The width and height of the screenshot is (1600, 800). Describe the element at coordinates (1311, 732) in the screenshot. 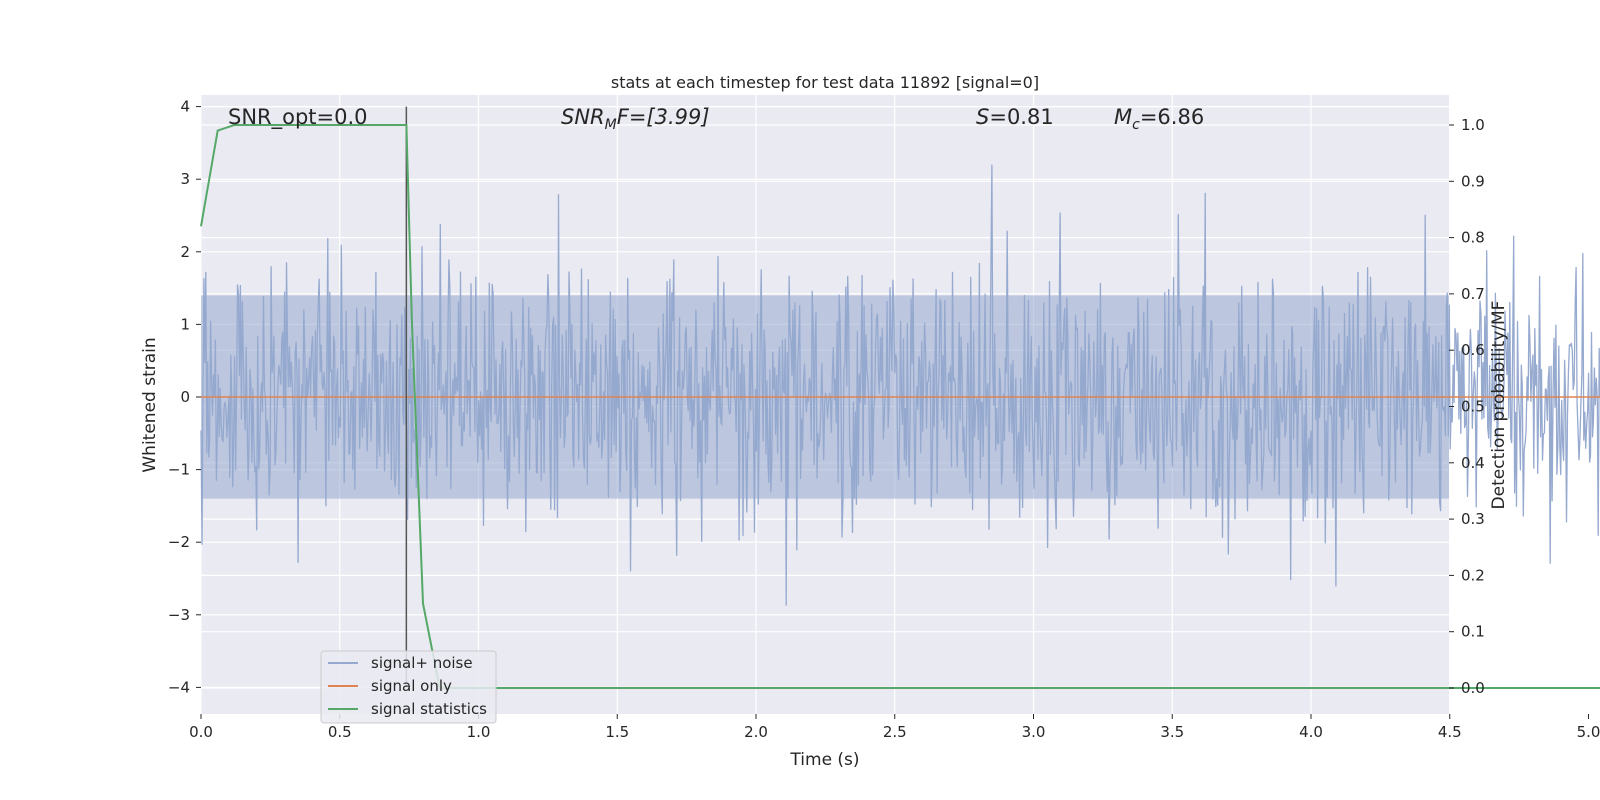

I see `x-tick-label: 4.0` at that location.